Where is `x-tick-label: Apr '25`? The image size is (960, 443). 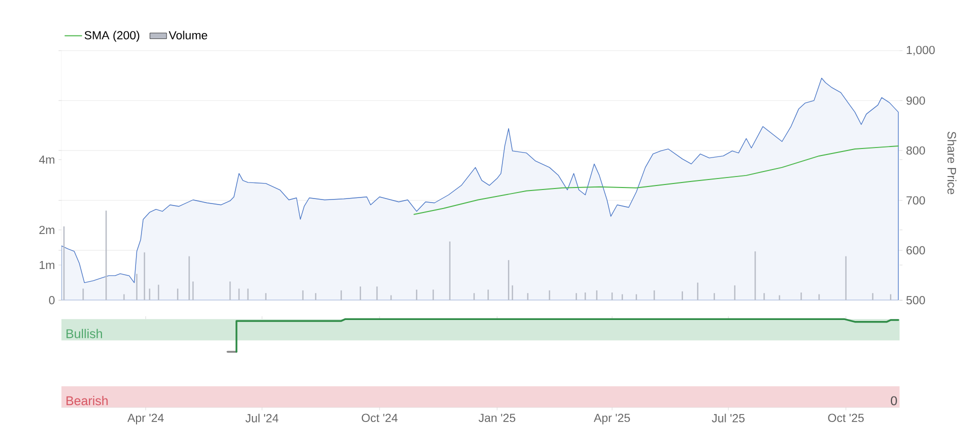
x-tick-label: Apr '25 is located at coordinates (612, 419).